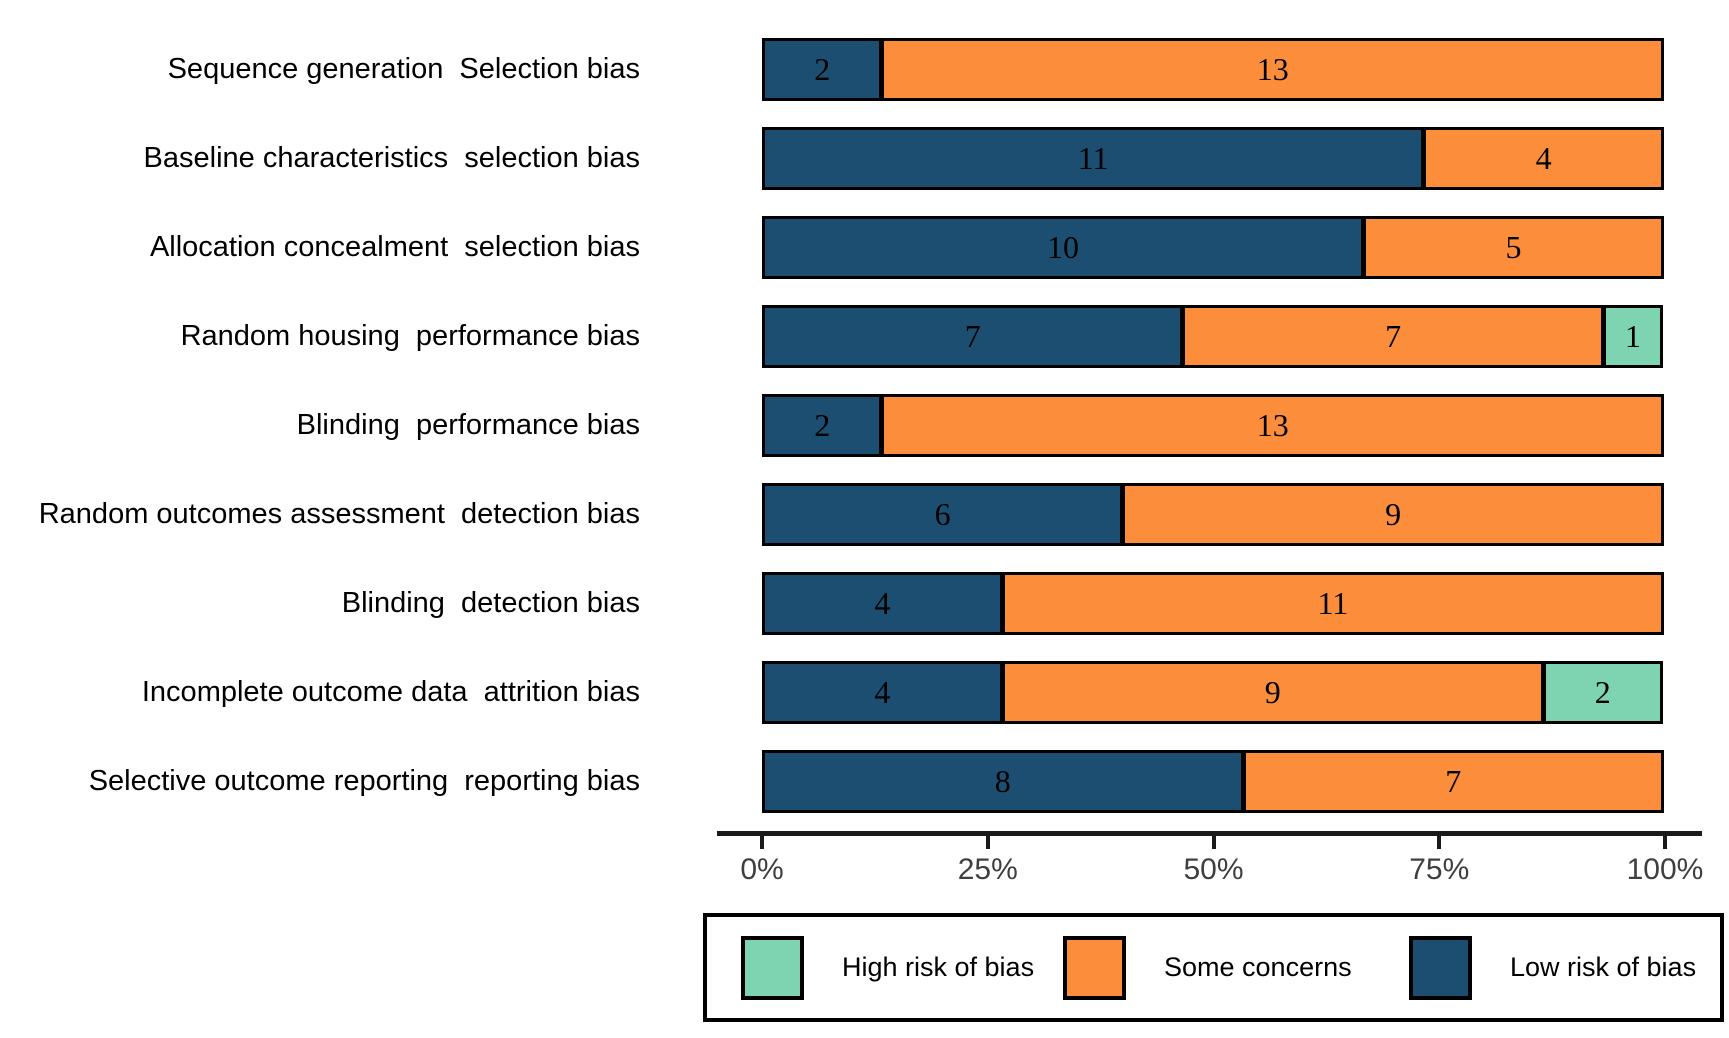 The height and width of the screenshot is (1038, 1729). I want to click on bar-segment-low: 6, so click(943, 514).